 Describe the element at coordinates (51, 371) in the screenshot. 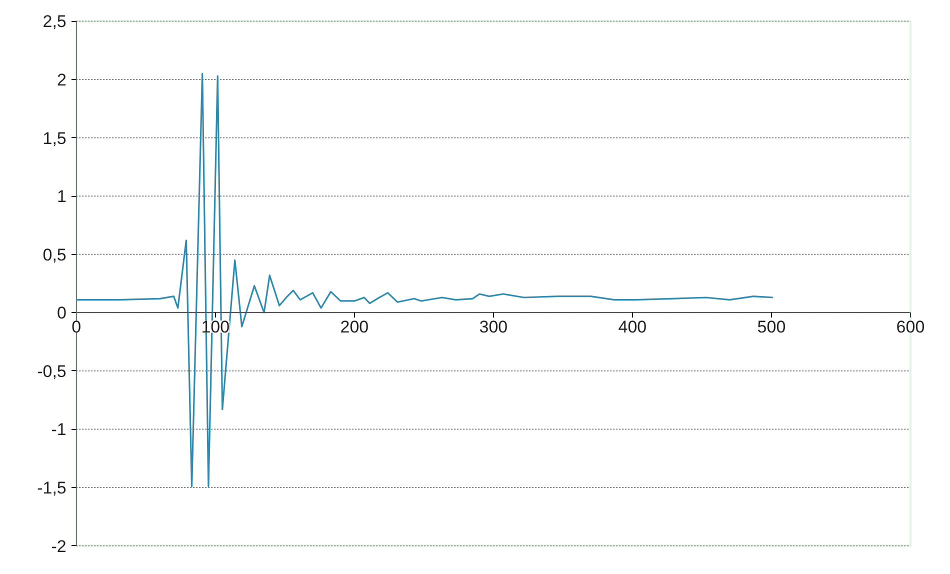

I see `y-tick-label: -0,5` at that location.